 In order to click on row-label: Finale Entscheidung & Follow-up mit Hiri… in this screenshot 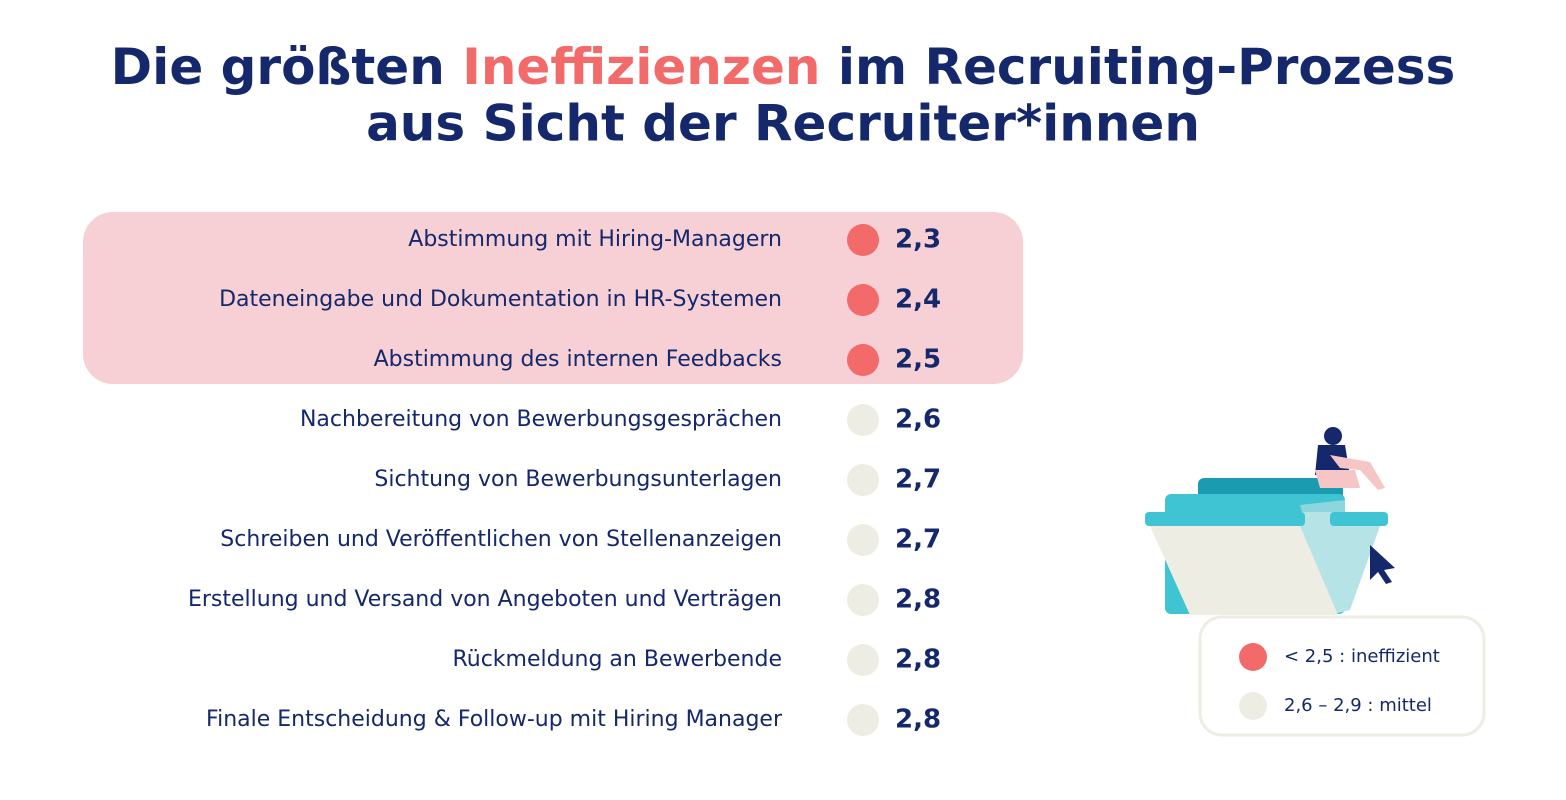, I will do `click(494, 719)`.